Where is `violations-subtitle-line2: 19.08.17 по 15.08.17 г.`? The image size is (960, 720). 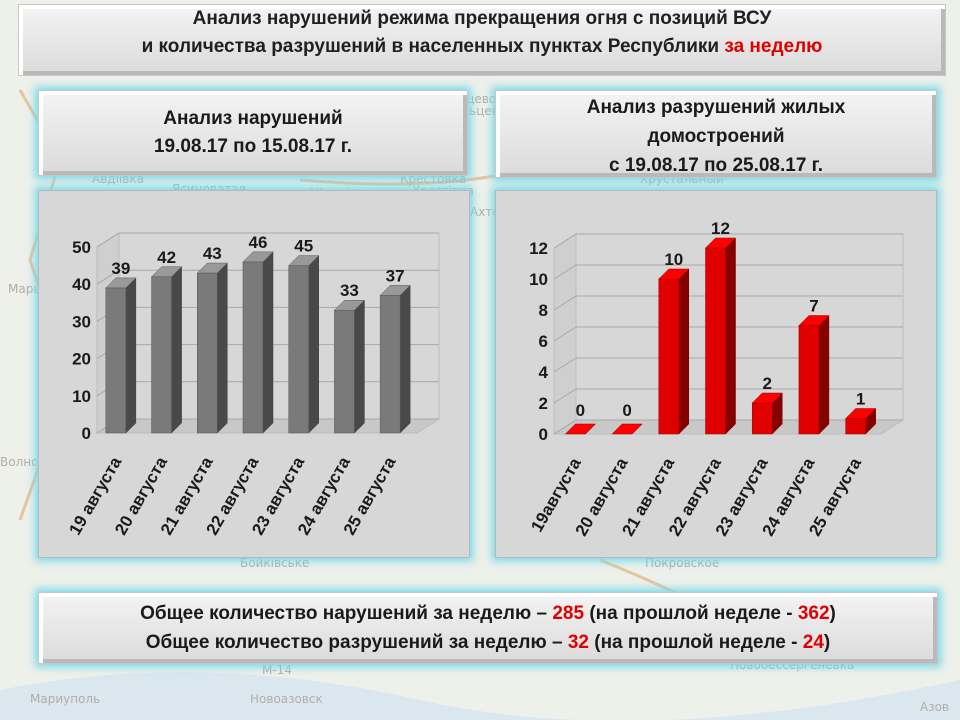
violations-subtitle-line2: 19.08.17 по 15.08.17 г. is located at coordinates (253, 146).